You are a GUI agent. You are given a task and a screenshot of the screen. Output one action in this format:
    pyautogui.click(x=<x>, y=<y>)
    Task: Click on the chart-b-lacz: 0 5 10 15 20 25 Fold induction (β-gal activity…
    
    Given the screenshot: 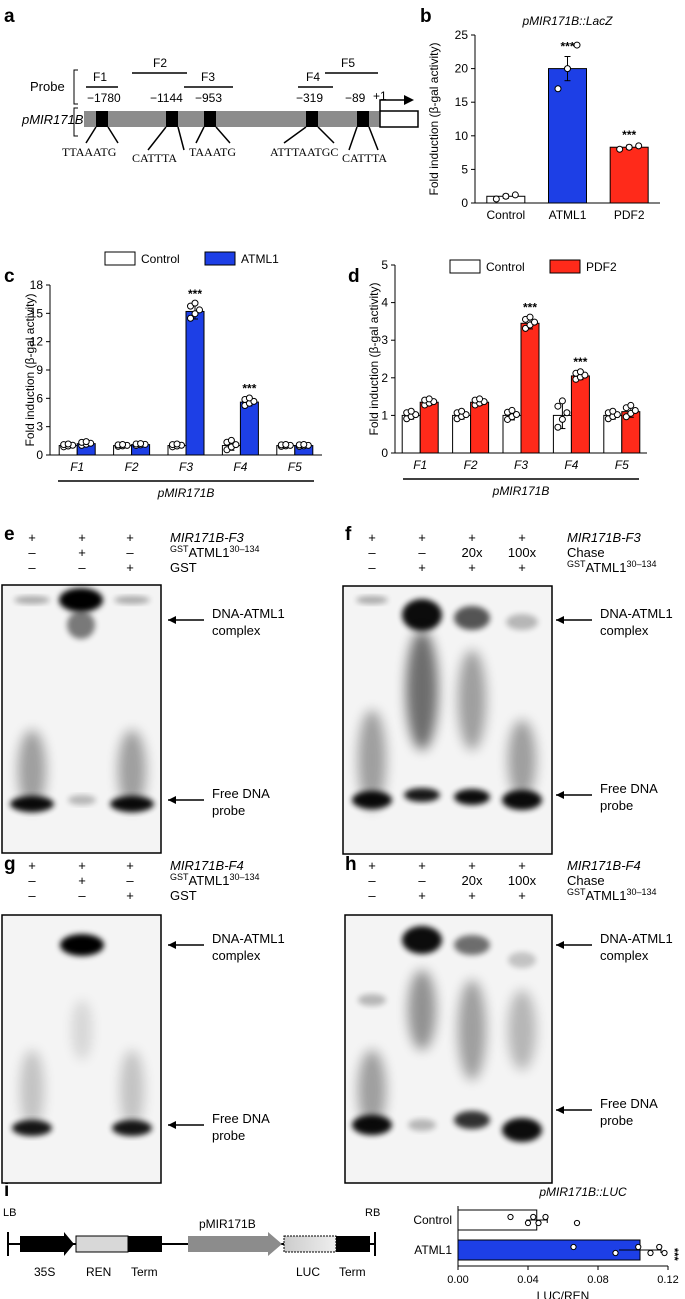 What is the action you would take?
    pyautogui.click(x=543, y=118)
    